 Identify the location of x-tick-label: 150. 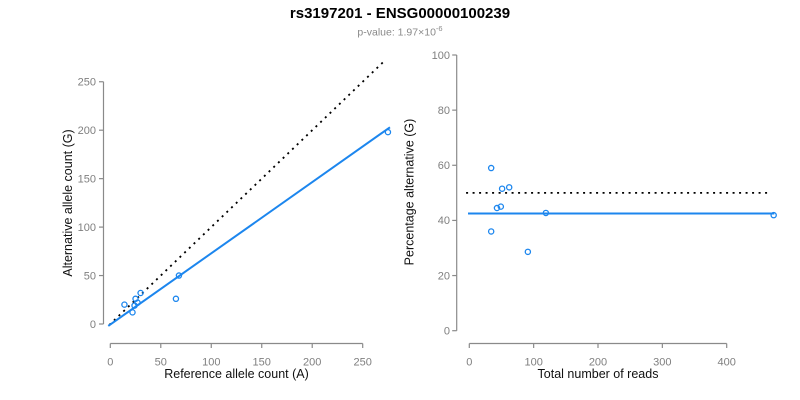
(262, 363).